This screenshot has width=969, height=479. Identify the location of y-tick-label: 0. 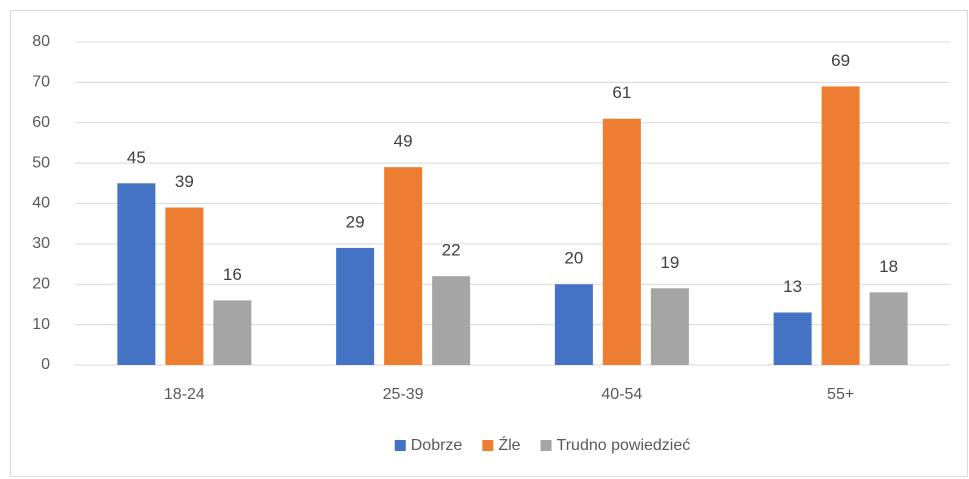
(45, 364).